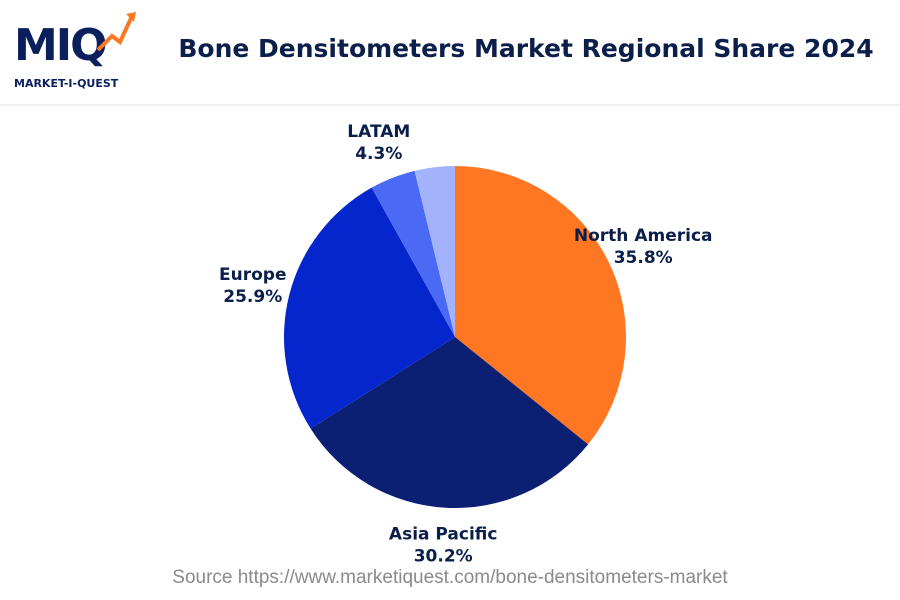  Describe the element at coordinates (115, 33) in the screenshot. I see `logo-arrow` at that location.